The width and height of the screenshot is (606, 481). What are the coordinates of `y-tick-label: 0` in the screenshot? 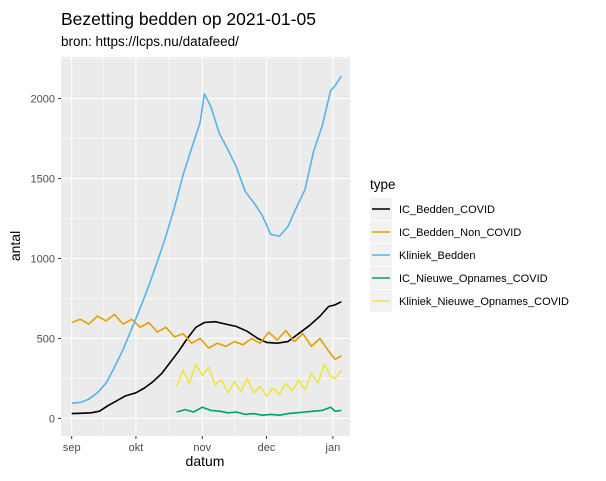 It's located at (52, 419).